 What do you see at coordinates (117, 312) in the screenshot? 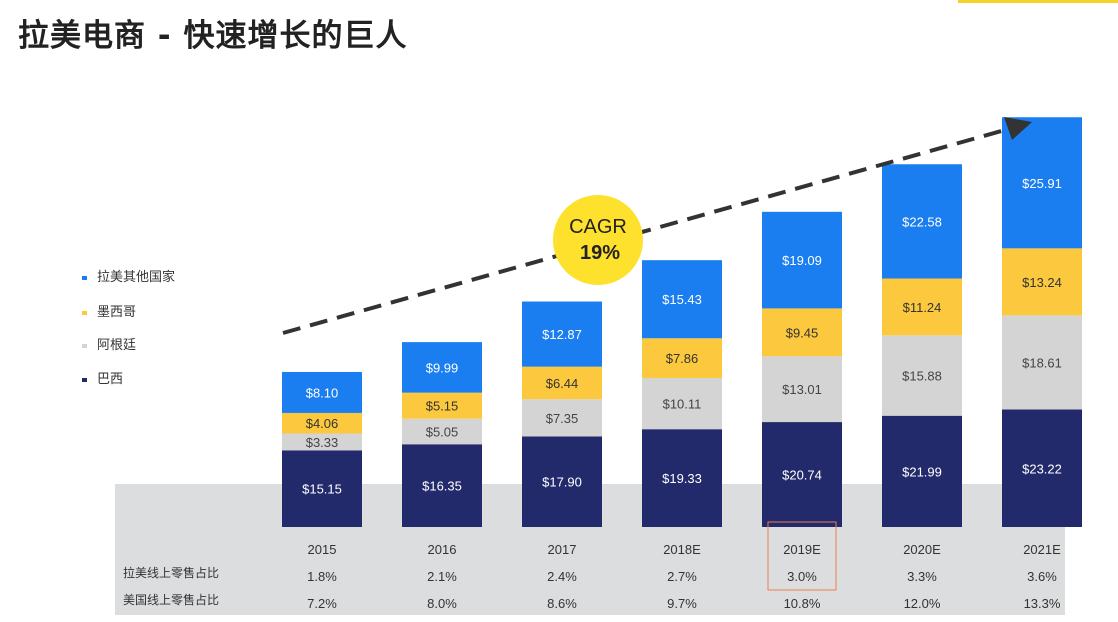
I see `legend-label: 墨西哥` at bounding box center [117, 312].